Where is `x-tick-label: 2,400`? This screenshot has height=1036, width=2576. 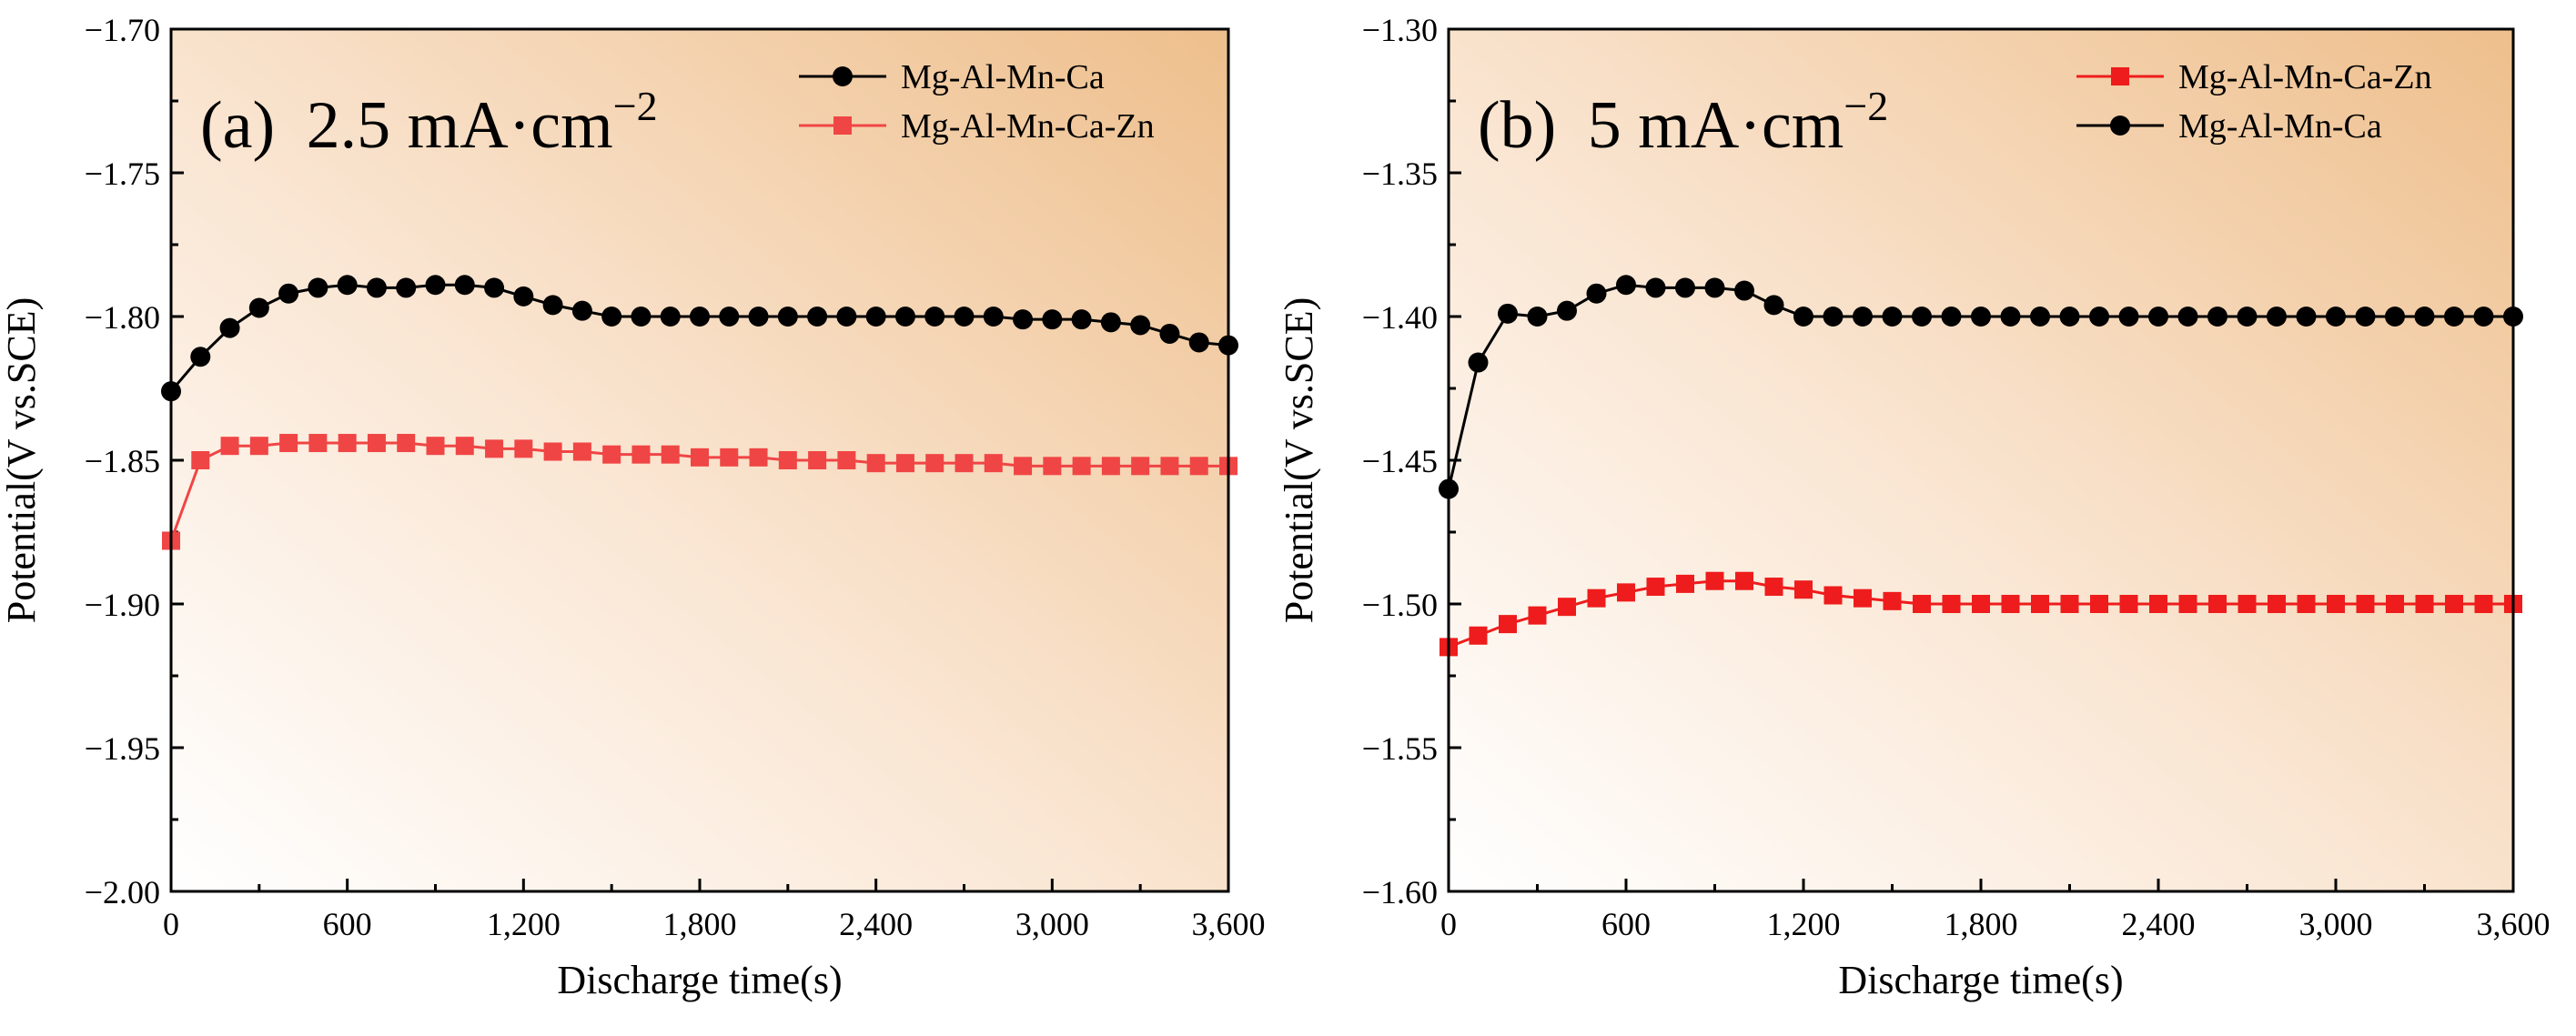
x-tick-label: 2,400 is located at coordinates (2159, 924).